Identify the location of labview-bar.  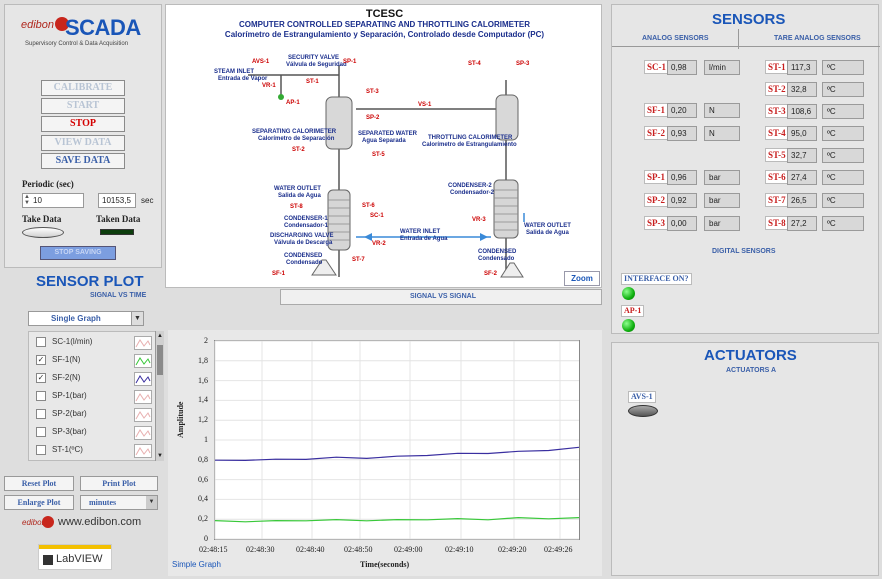
(75, 547).